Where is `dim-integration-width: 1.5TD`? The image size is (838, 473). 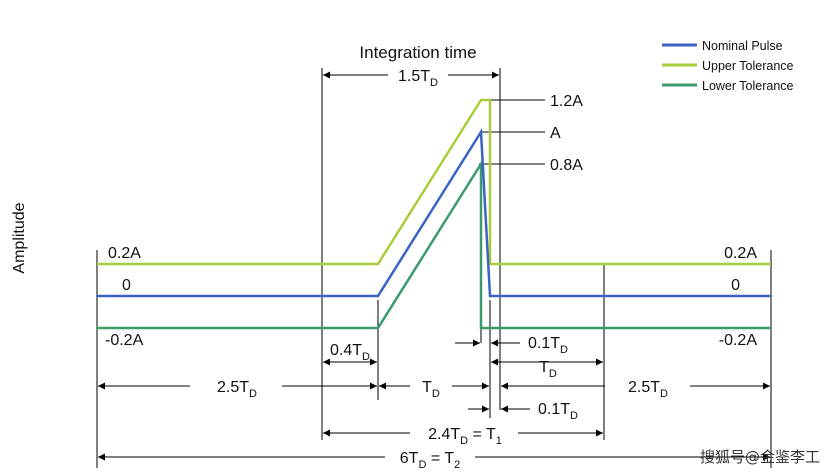
dim-integration-width: 1.5TD is located at coordinates (418, 78).